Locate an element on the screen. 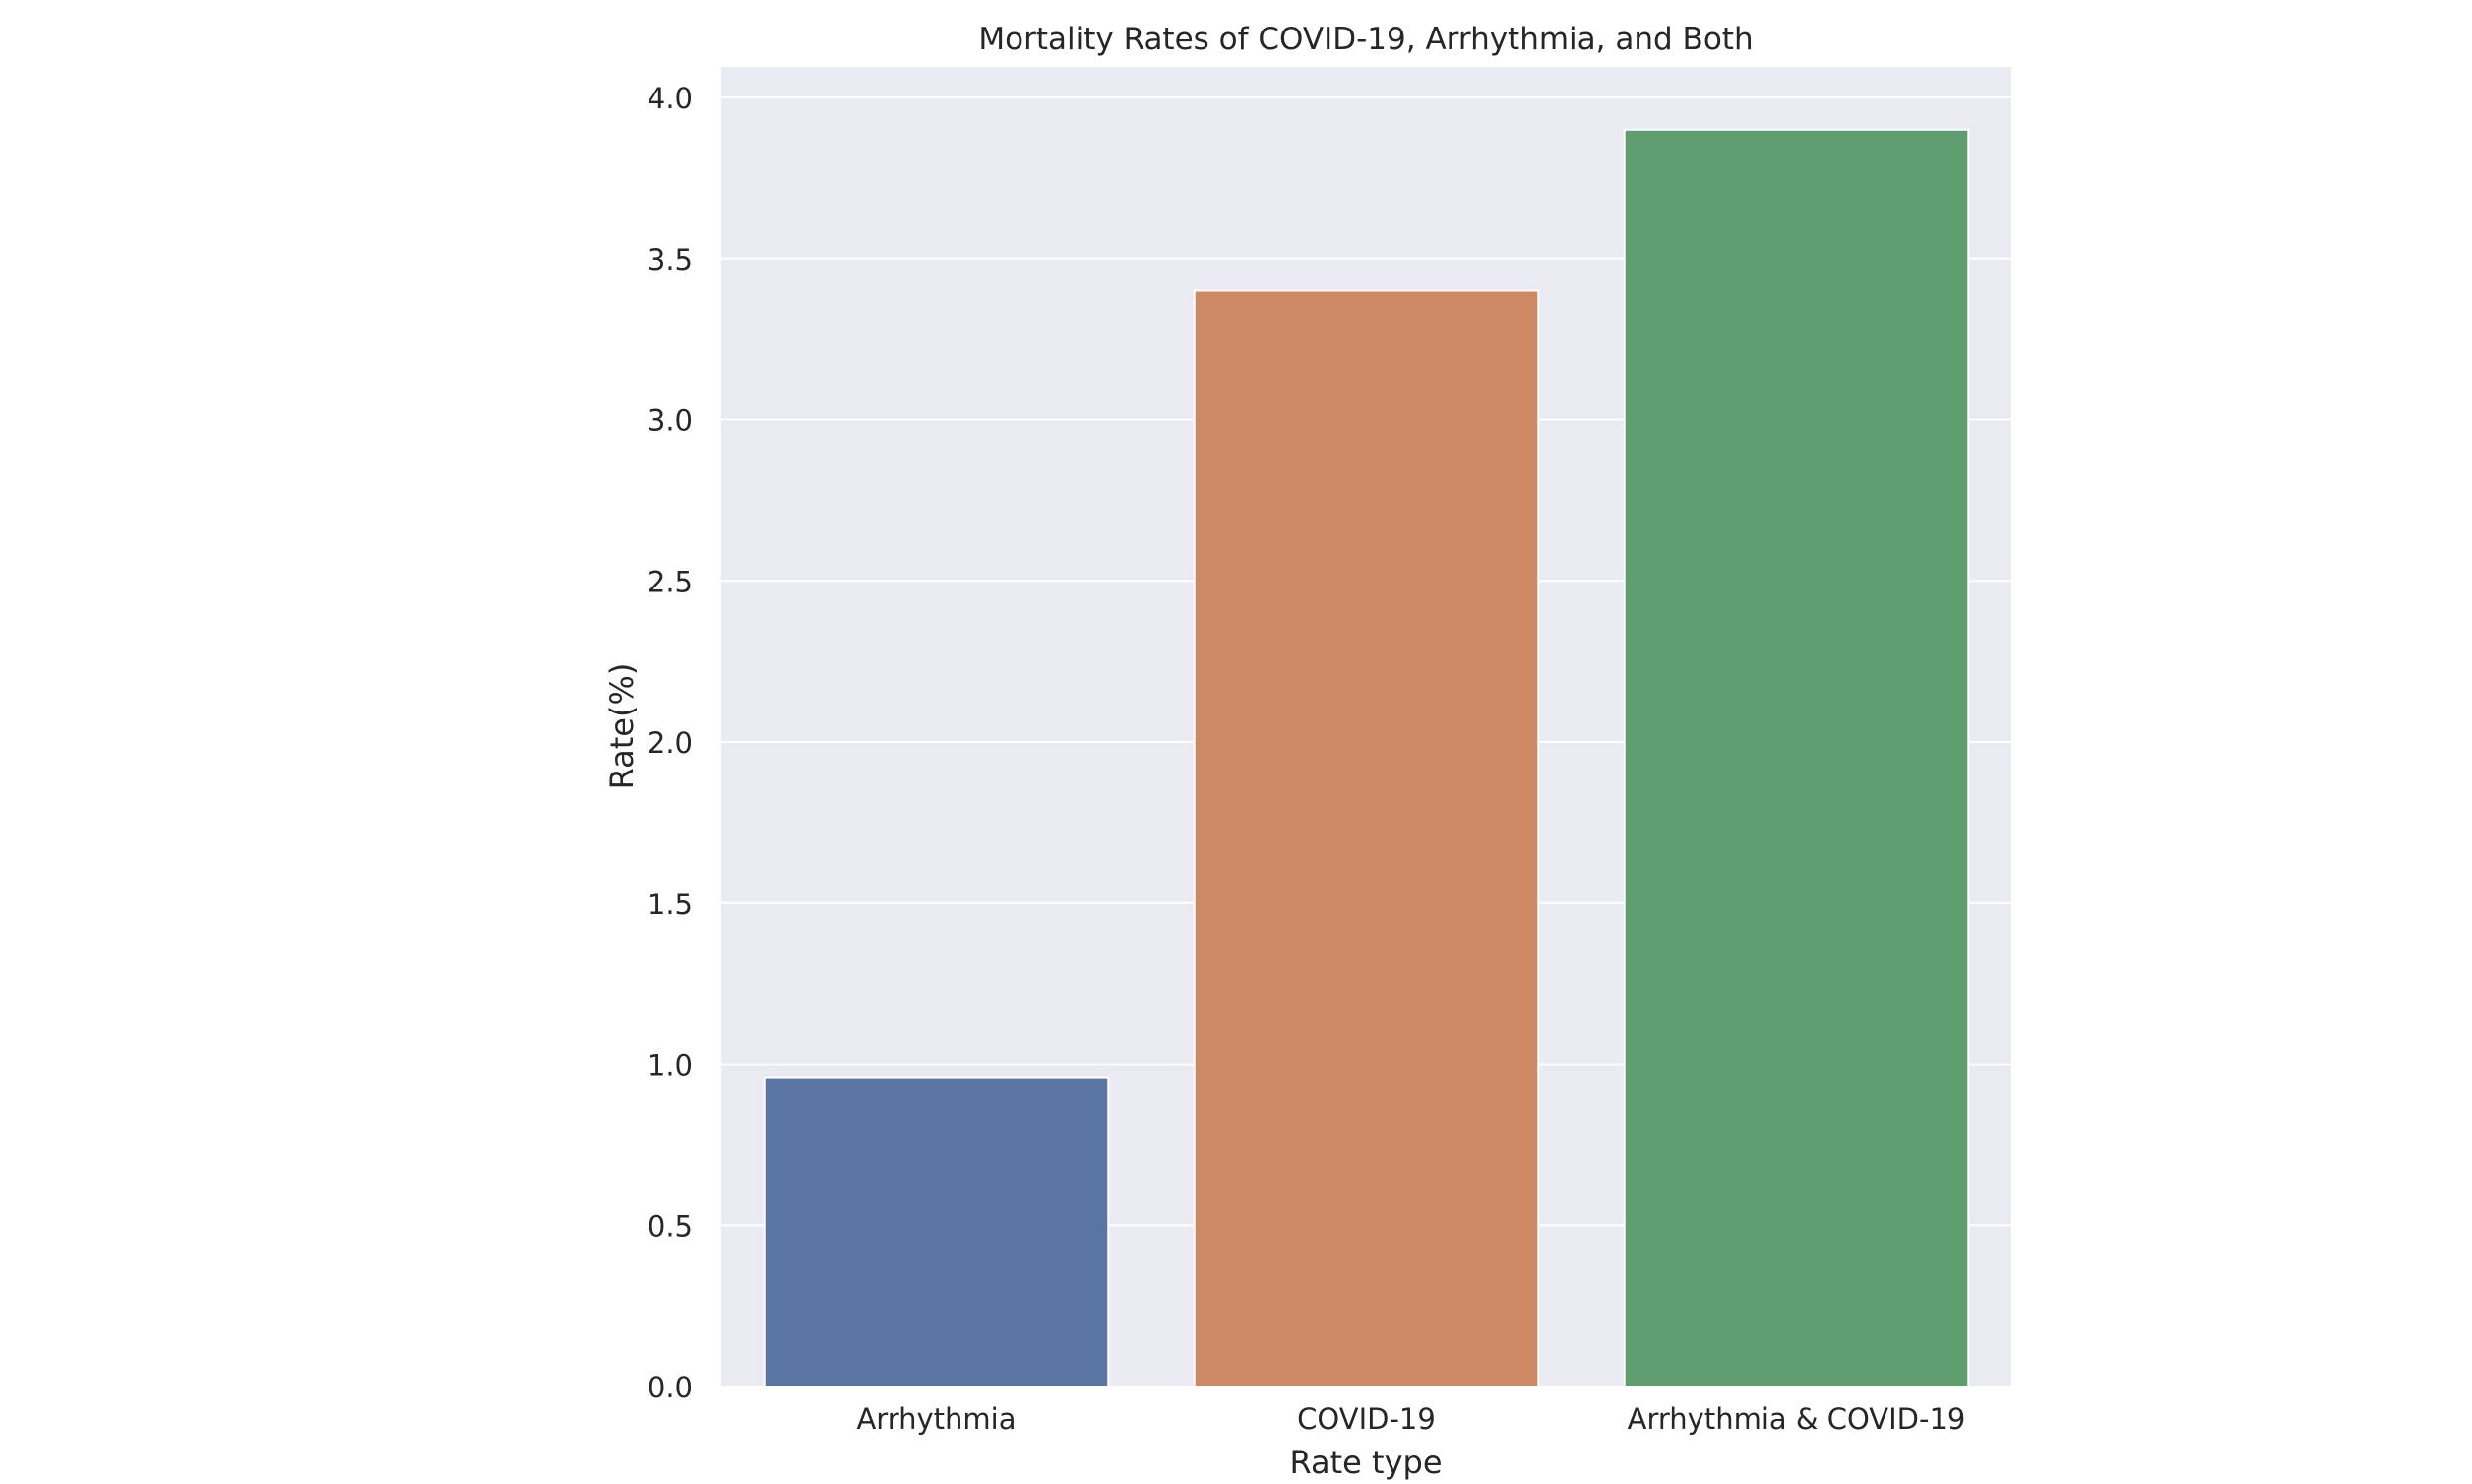  x-tick-label: Arrhythmia is located at coordinates (936, 1419).